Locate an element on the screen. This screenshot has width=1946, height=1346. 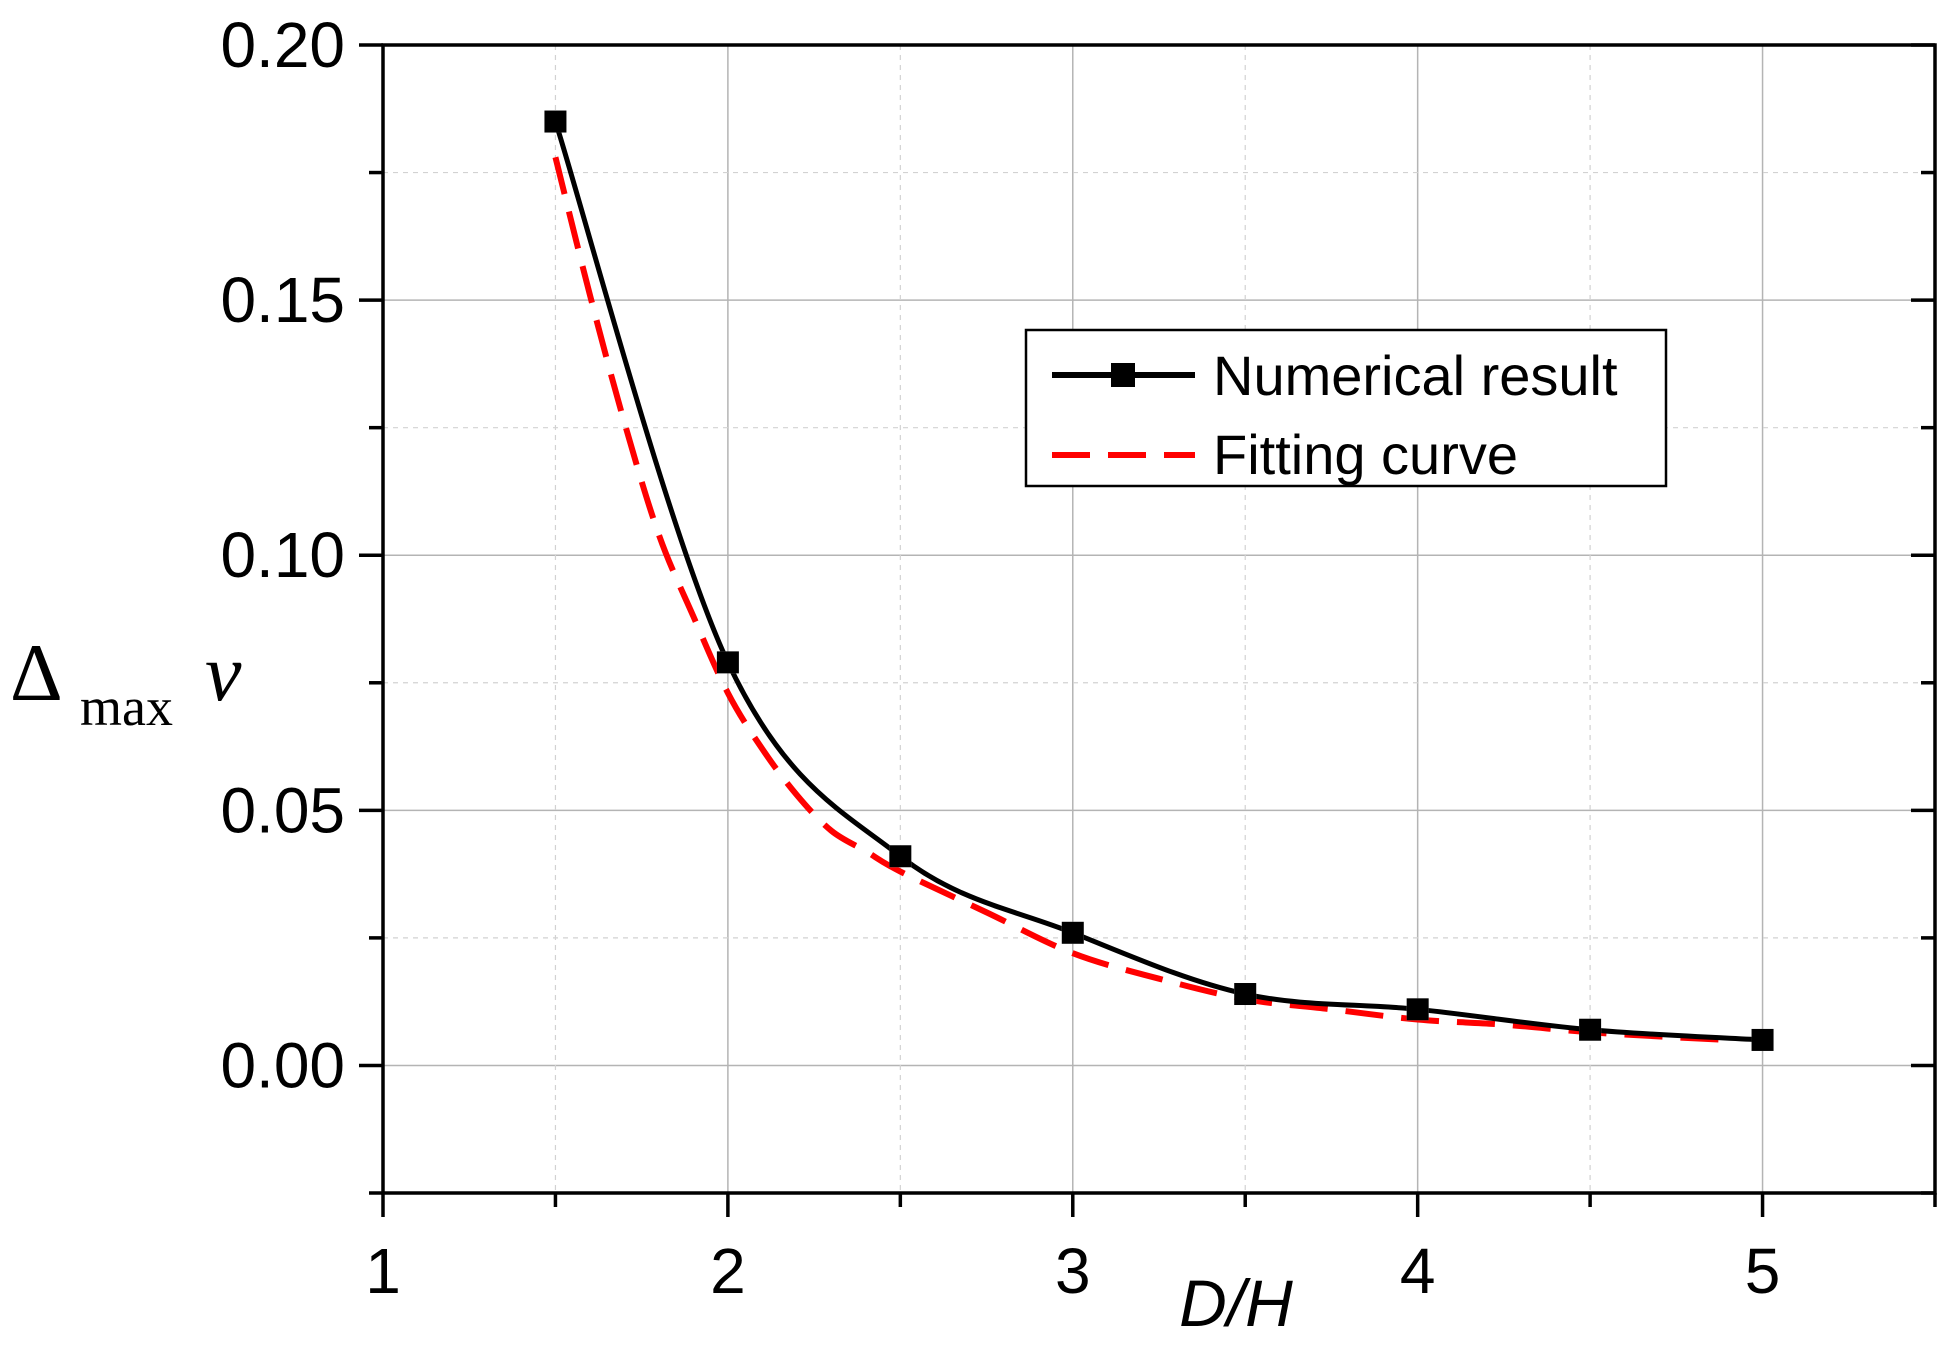
legend-frame is located at coordinates (1346, 408).